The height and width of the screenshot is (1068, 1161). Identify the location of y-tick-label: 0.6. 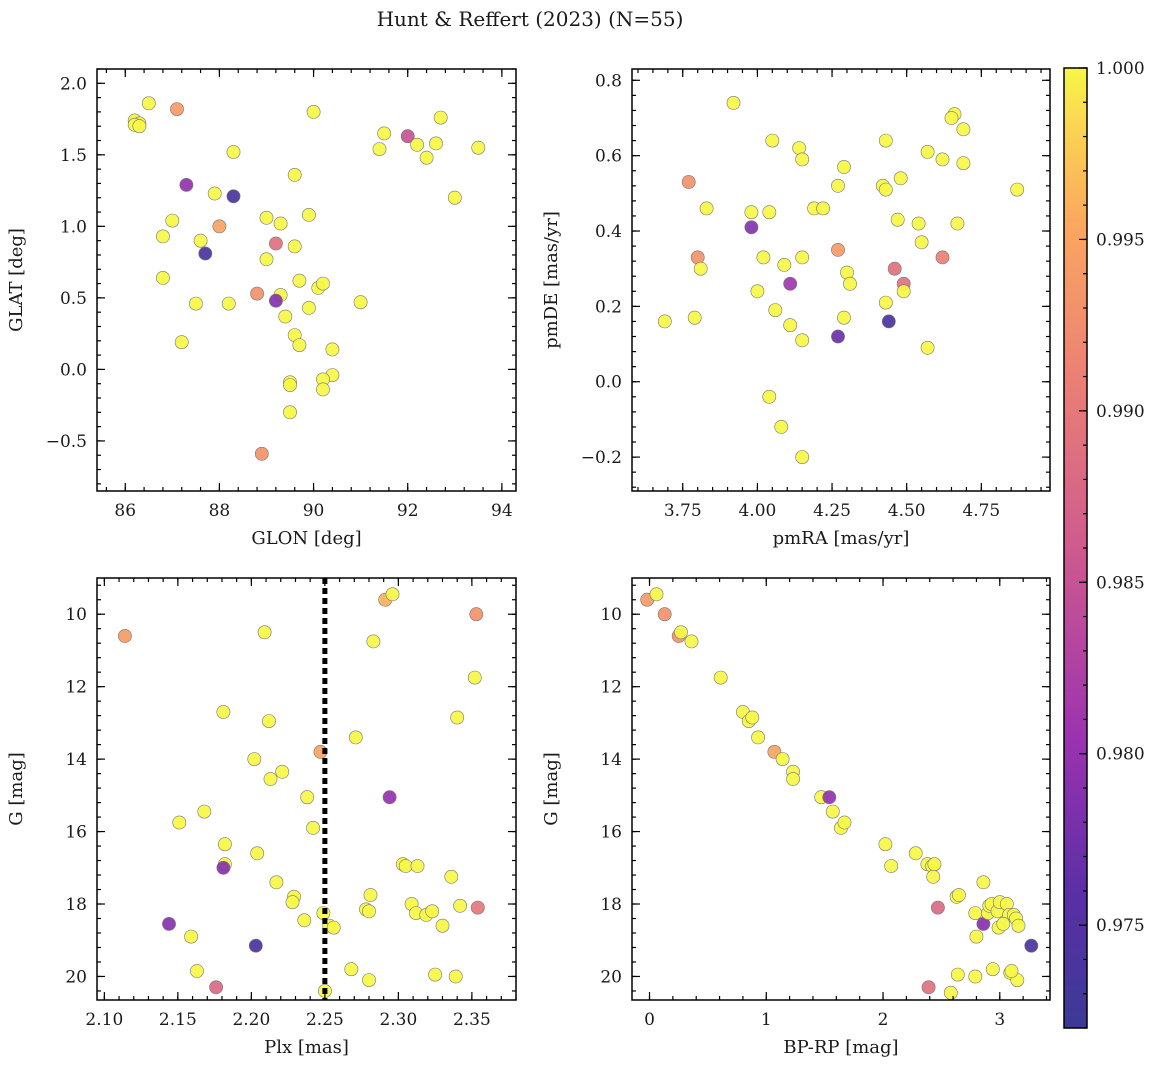
(608, 157).